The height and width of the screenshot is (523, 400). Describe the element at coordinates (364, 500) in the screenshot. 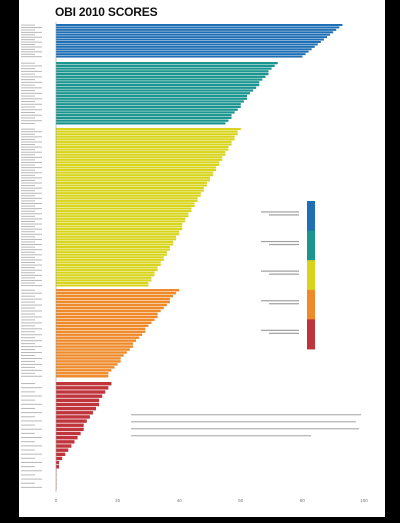

I see `x-tick-label: 100` at that location.